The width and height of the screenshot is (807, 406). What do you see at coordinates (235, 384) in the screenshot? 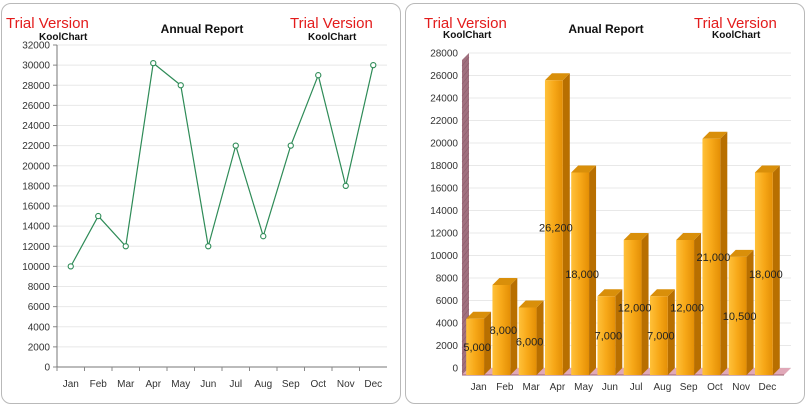
I see `x-tick-label: Jul` at bounding box center [235, 384].